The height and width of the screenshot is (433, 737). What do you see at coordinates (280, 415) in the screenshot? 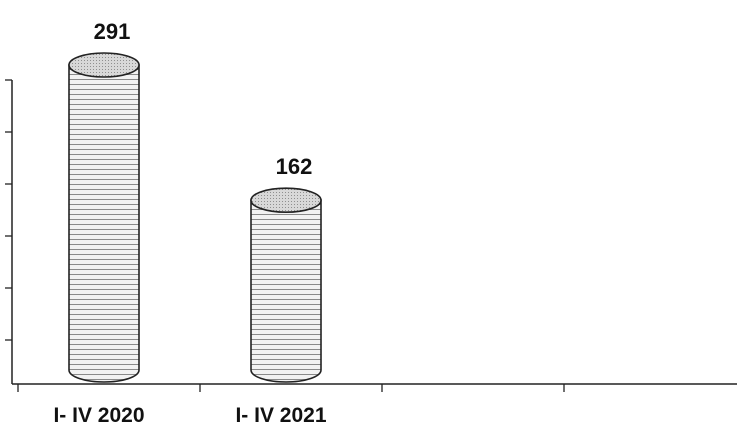
I see `x-tick-label: I- IV 2021` at bounding box center [280, 415].